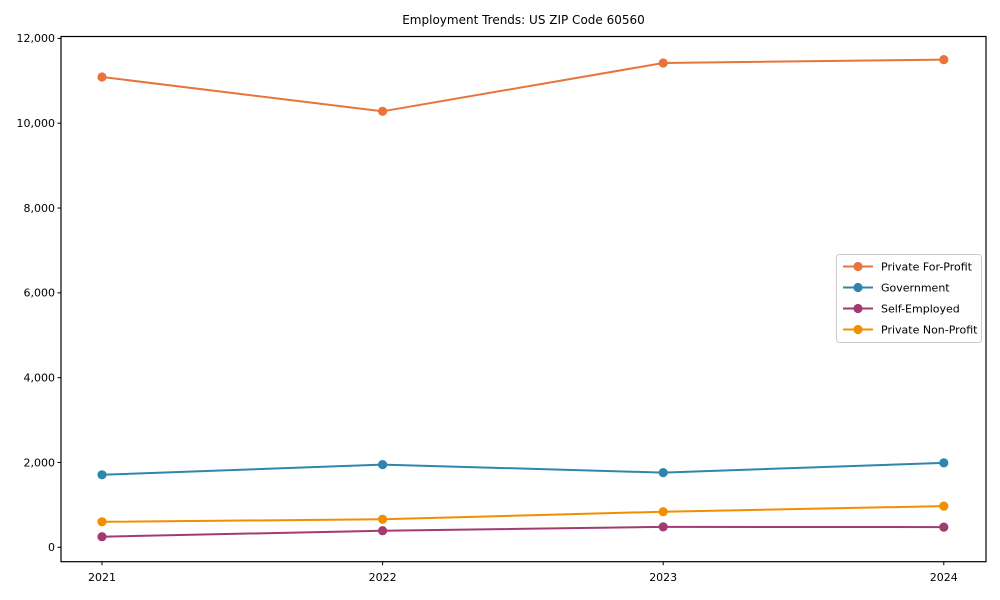  What do you see at coordinates (523, 20) in the screenshot?
I see `chart-title: Employment Trends: US ZIP Code 60560` at bounding box center [523, 20].